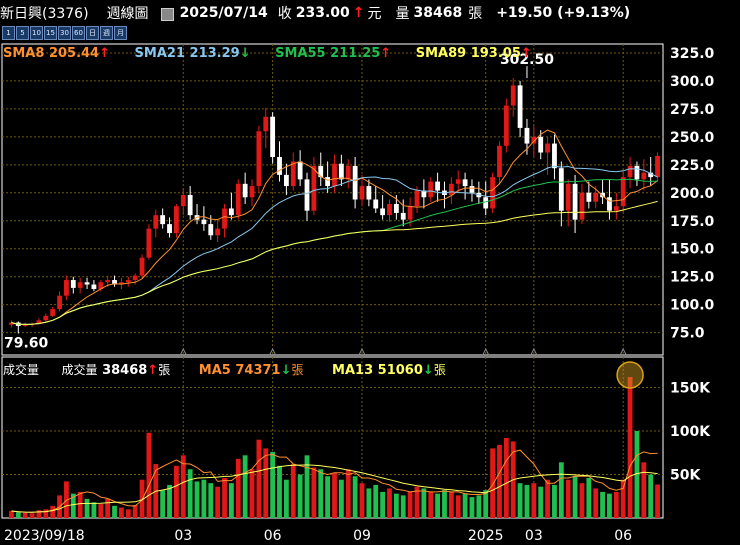  I want to click on period-button-15: 15, so click(50, 33).